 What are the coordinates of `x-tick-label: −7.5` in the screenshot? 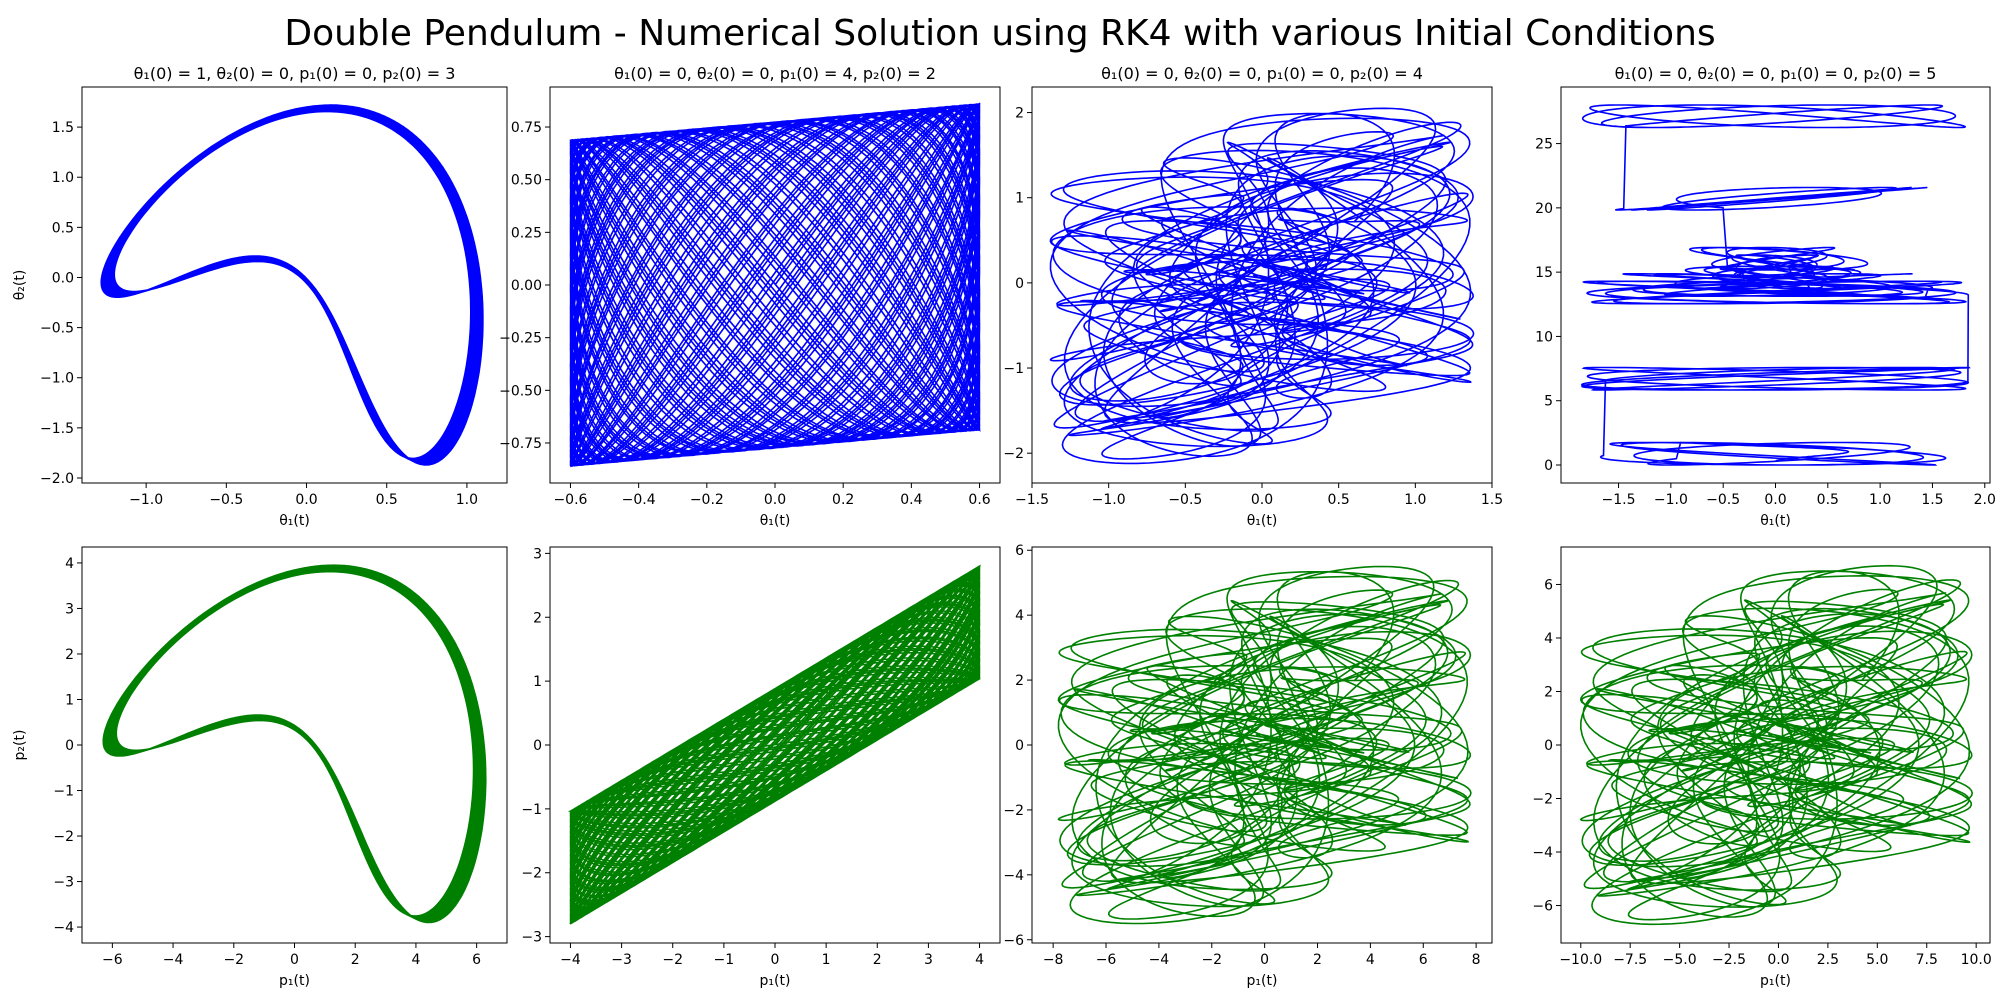 It's located at (1630, 960).